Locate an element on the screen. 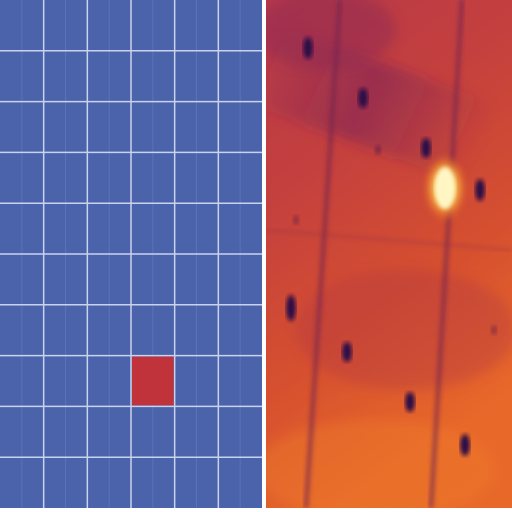  highlighted-cell is located at coordinates (153, 381).